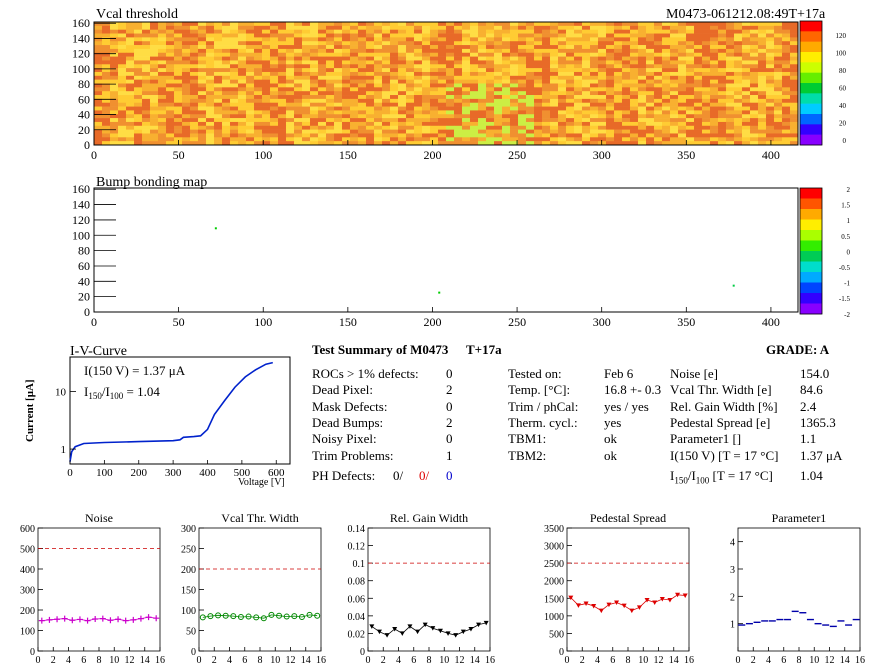 The image size is (896, 672). I want to click on tick-label: 100, so click(104, 473).